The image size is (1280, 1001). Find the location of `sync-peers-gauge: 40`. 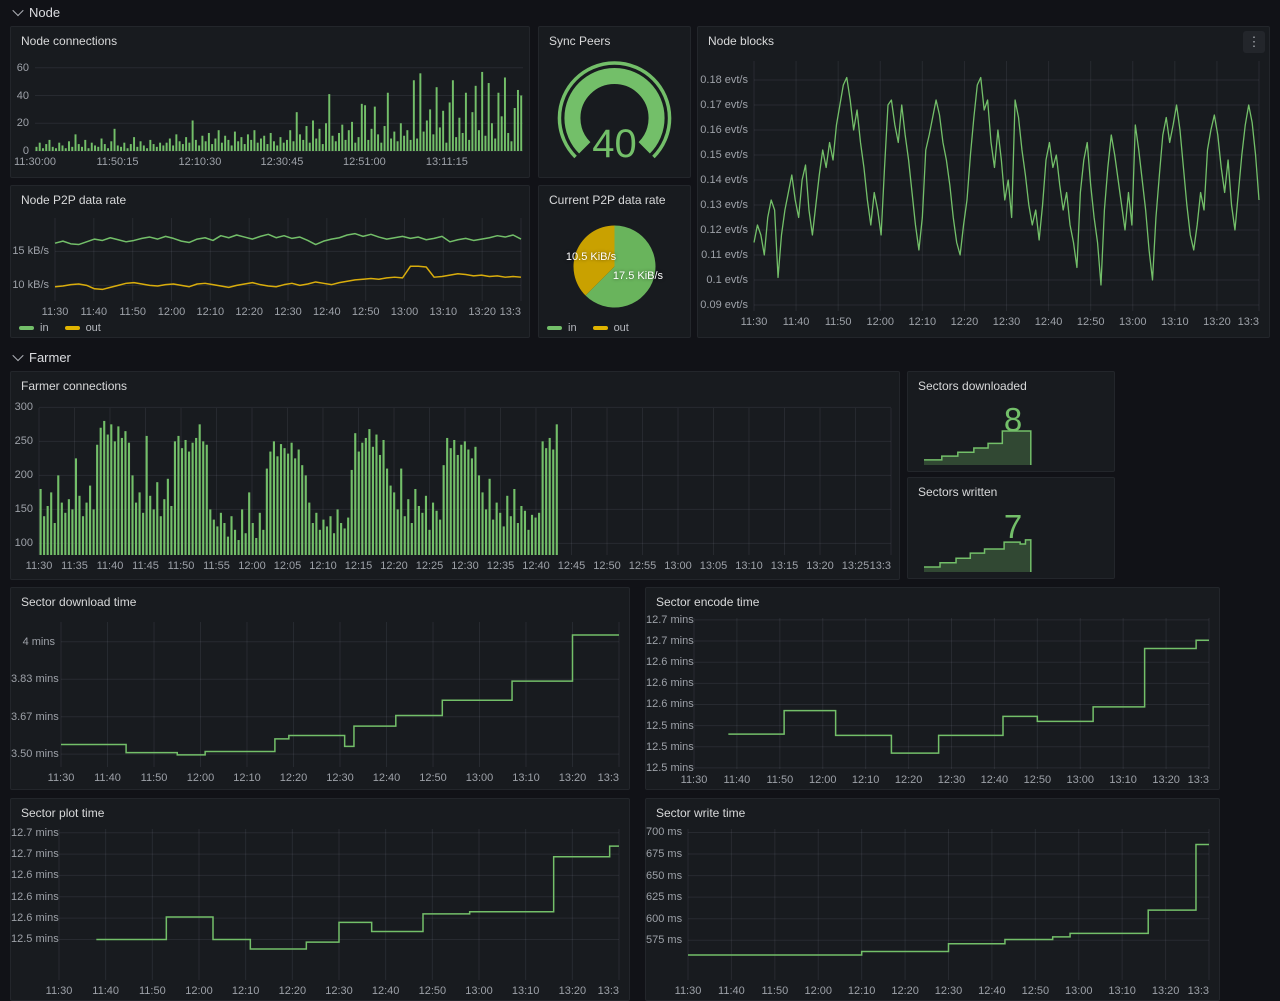

sync-peers-gauge: 40 is located at coordinates (614, 115).